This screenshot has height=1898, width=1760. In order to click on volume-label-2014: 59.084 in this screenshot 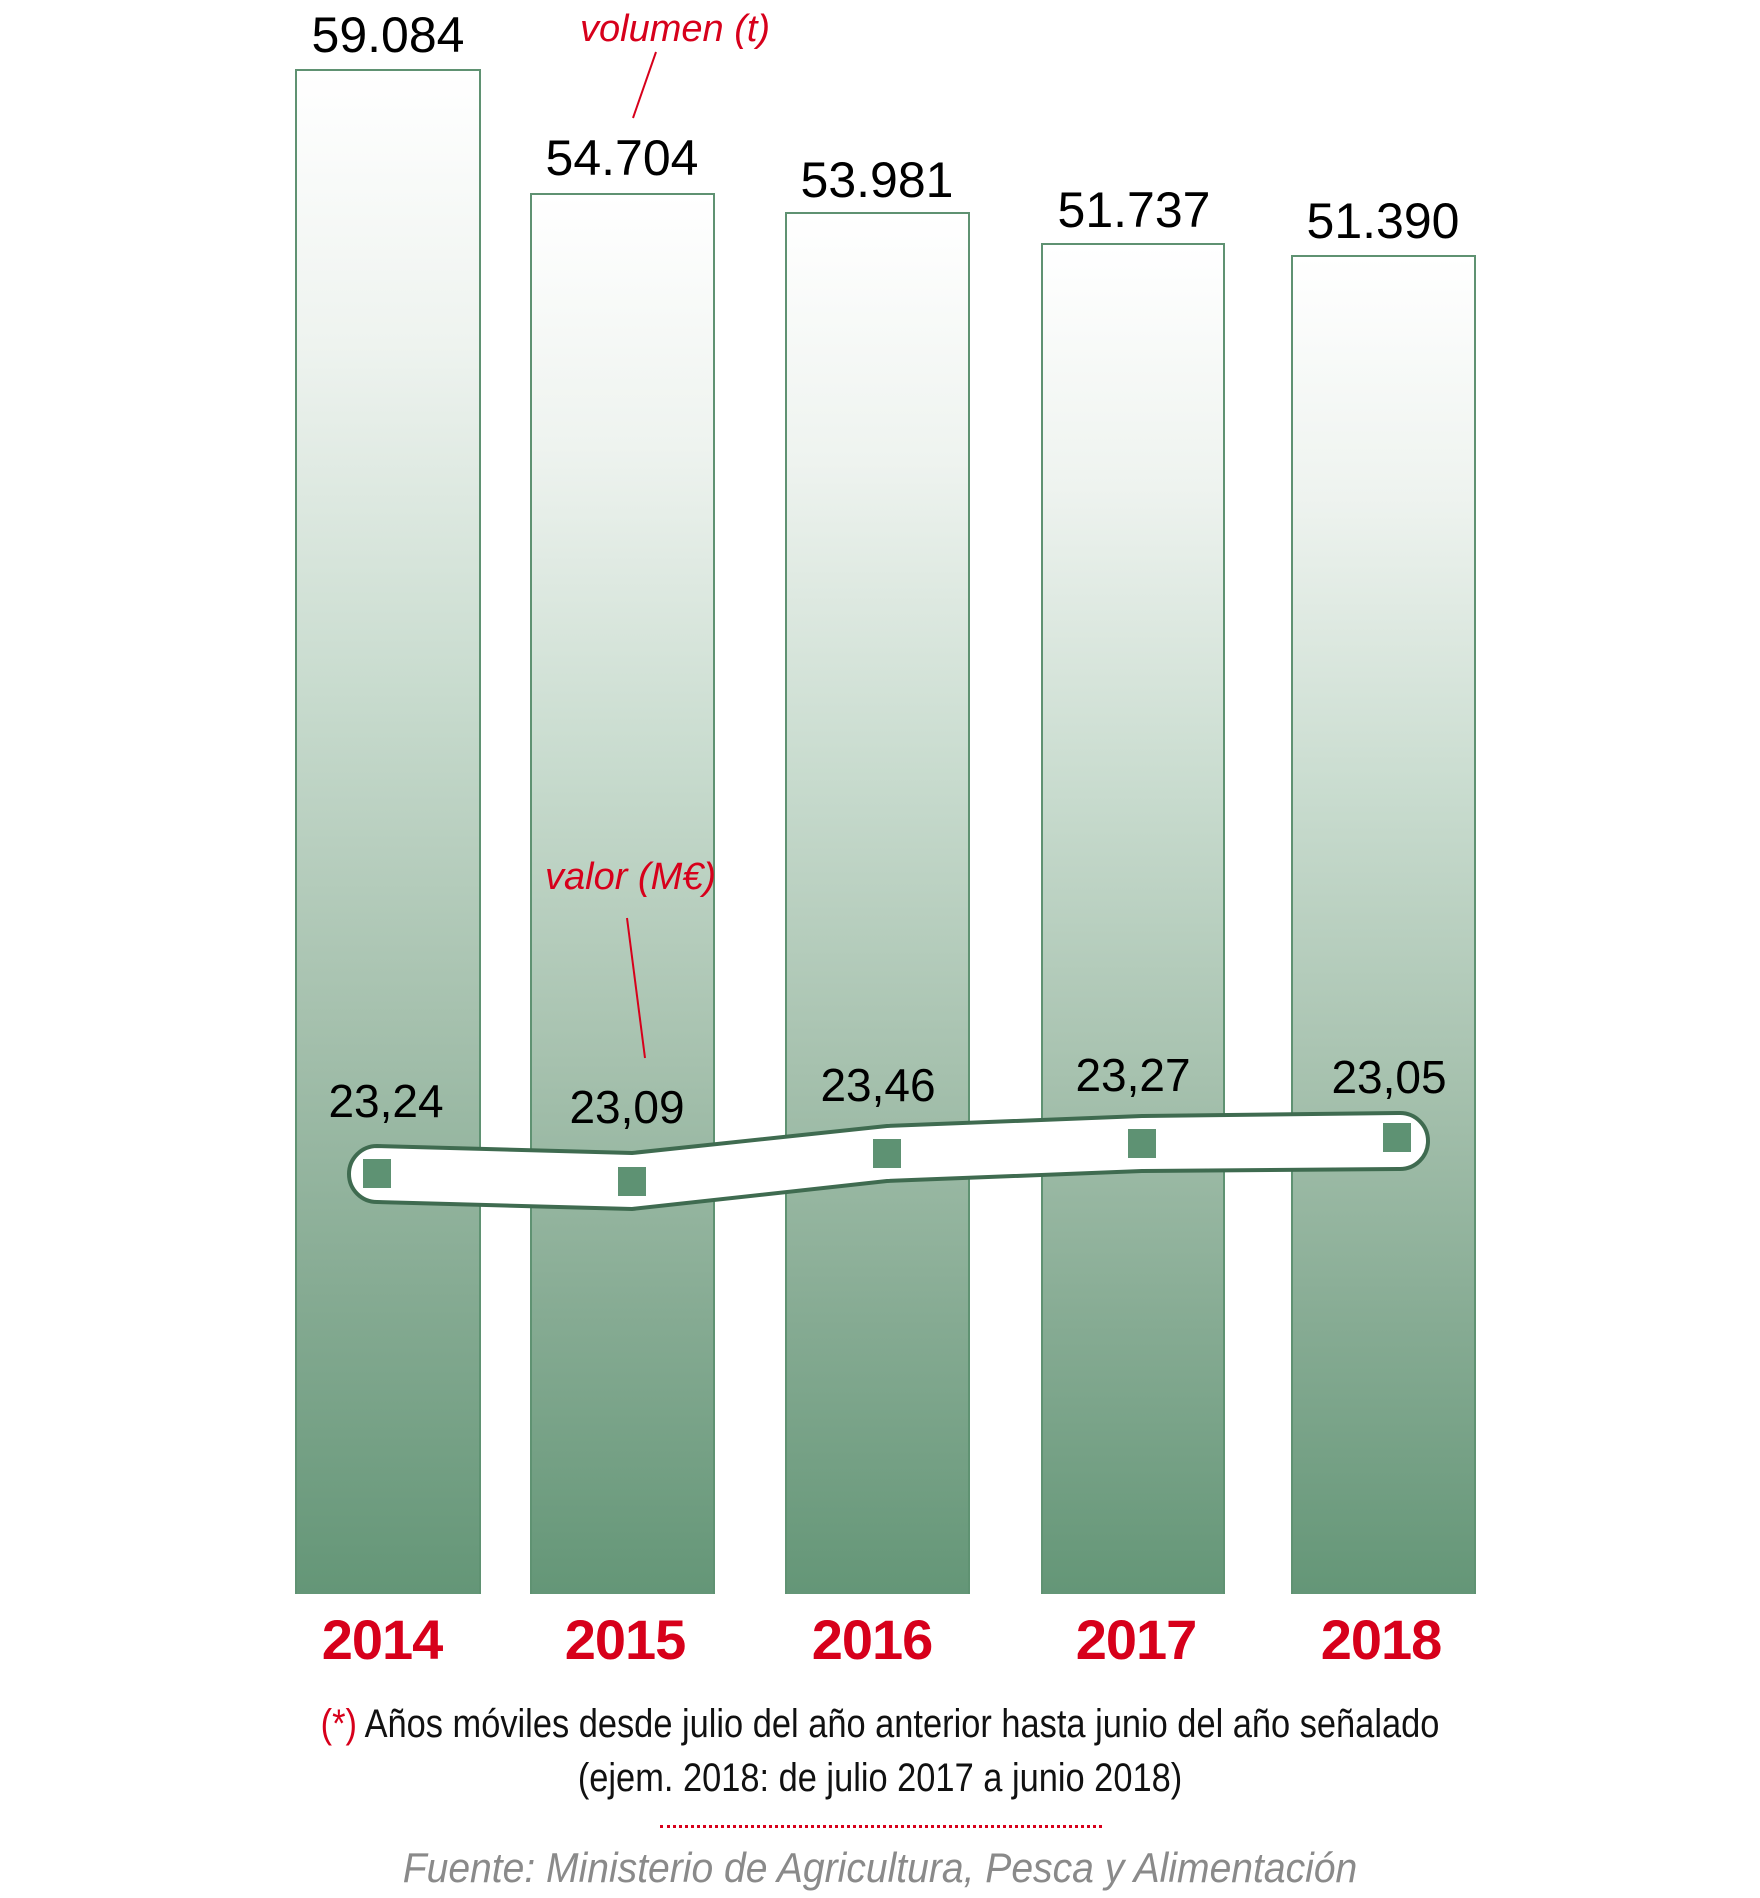, I will do `click(388, 35)`.